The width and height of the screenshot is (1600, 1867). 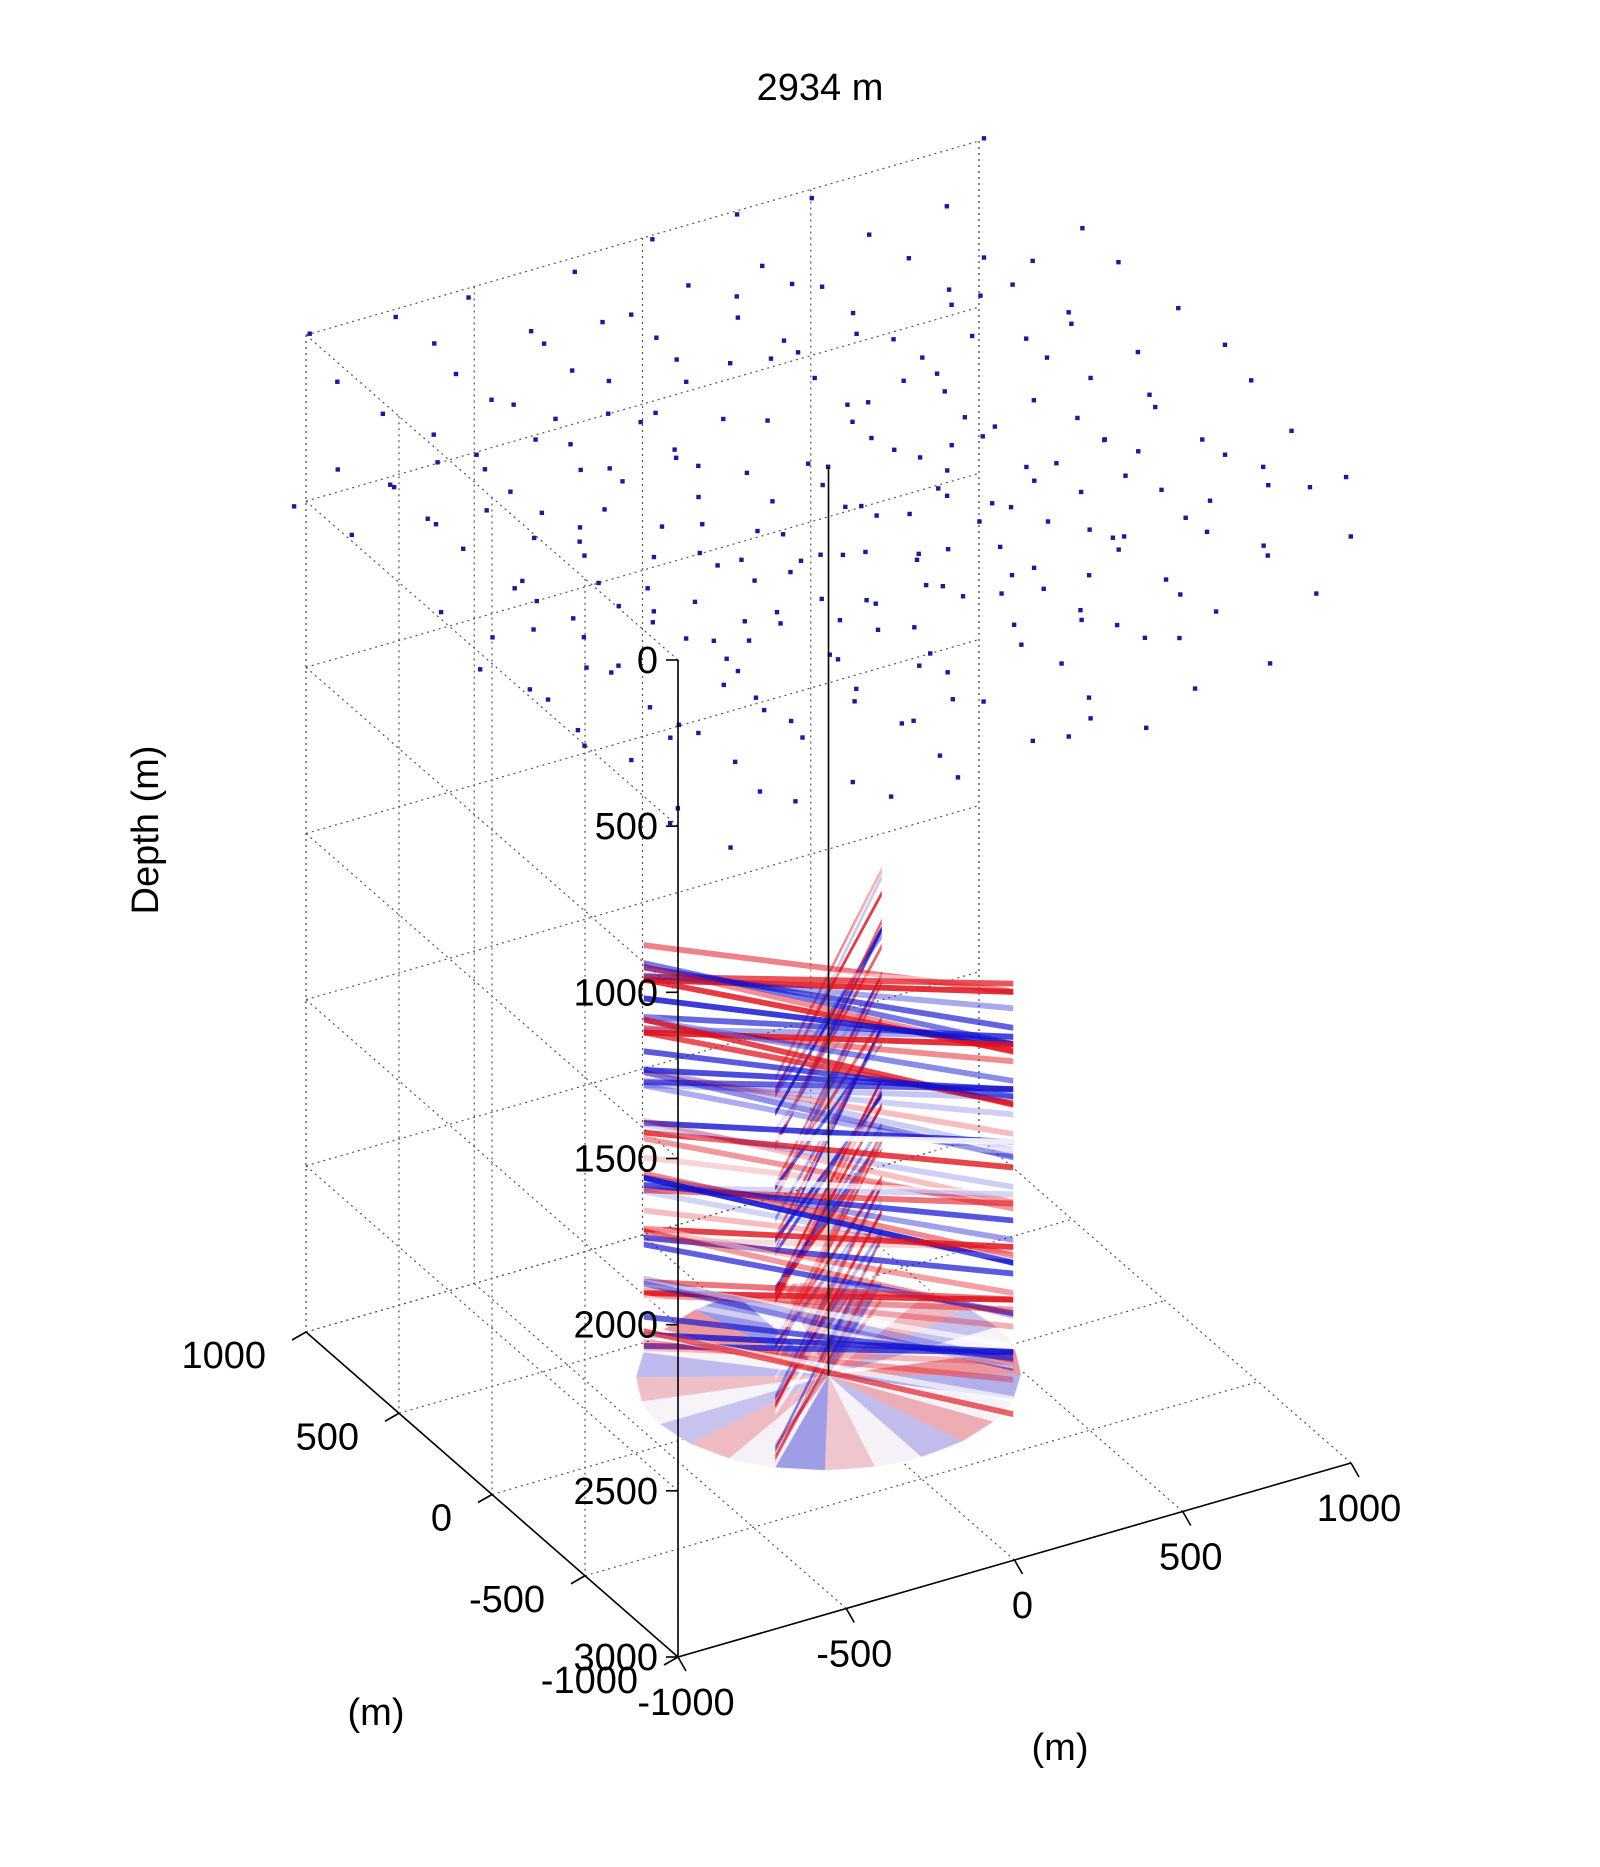 What do you see at coordinates (626, 827) in the screenshot?
I see `z-tick-label: 500` at bounding box center [626, 827].